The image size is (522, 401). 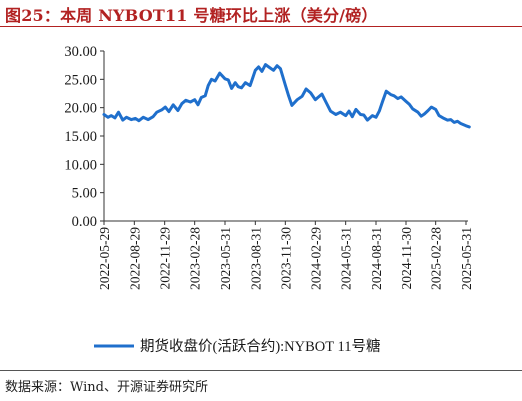 I want to click on y-tick-label: 15.00, so click(x=80, y=137).